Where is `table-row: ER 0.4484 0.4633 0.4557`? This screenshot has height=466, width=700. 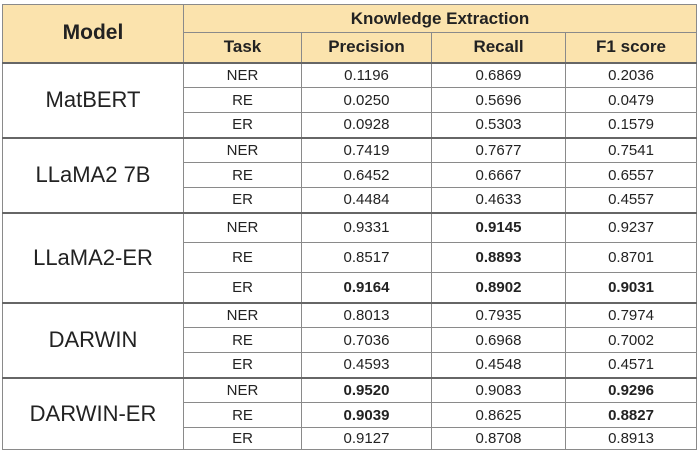
table-row: ER 0.4484 0.4633 0.4557 is located at coordinates (350, 200).